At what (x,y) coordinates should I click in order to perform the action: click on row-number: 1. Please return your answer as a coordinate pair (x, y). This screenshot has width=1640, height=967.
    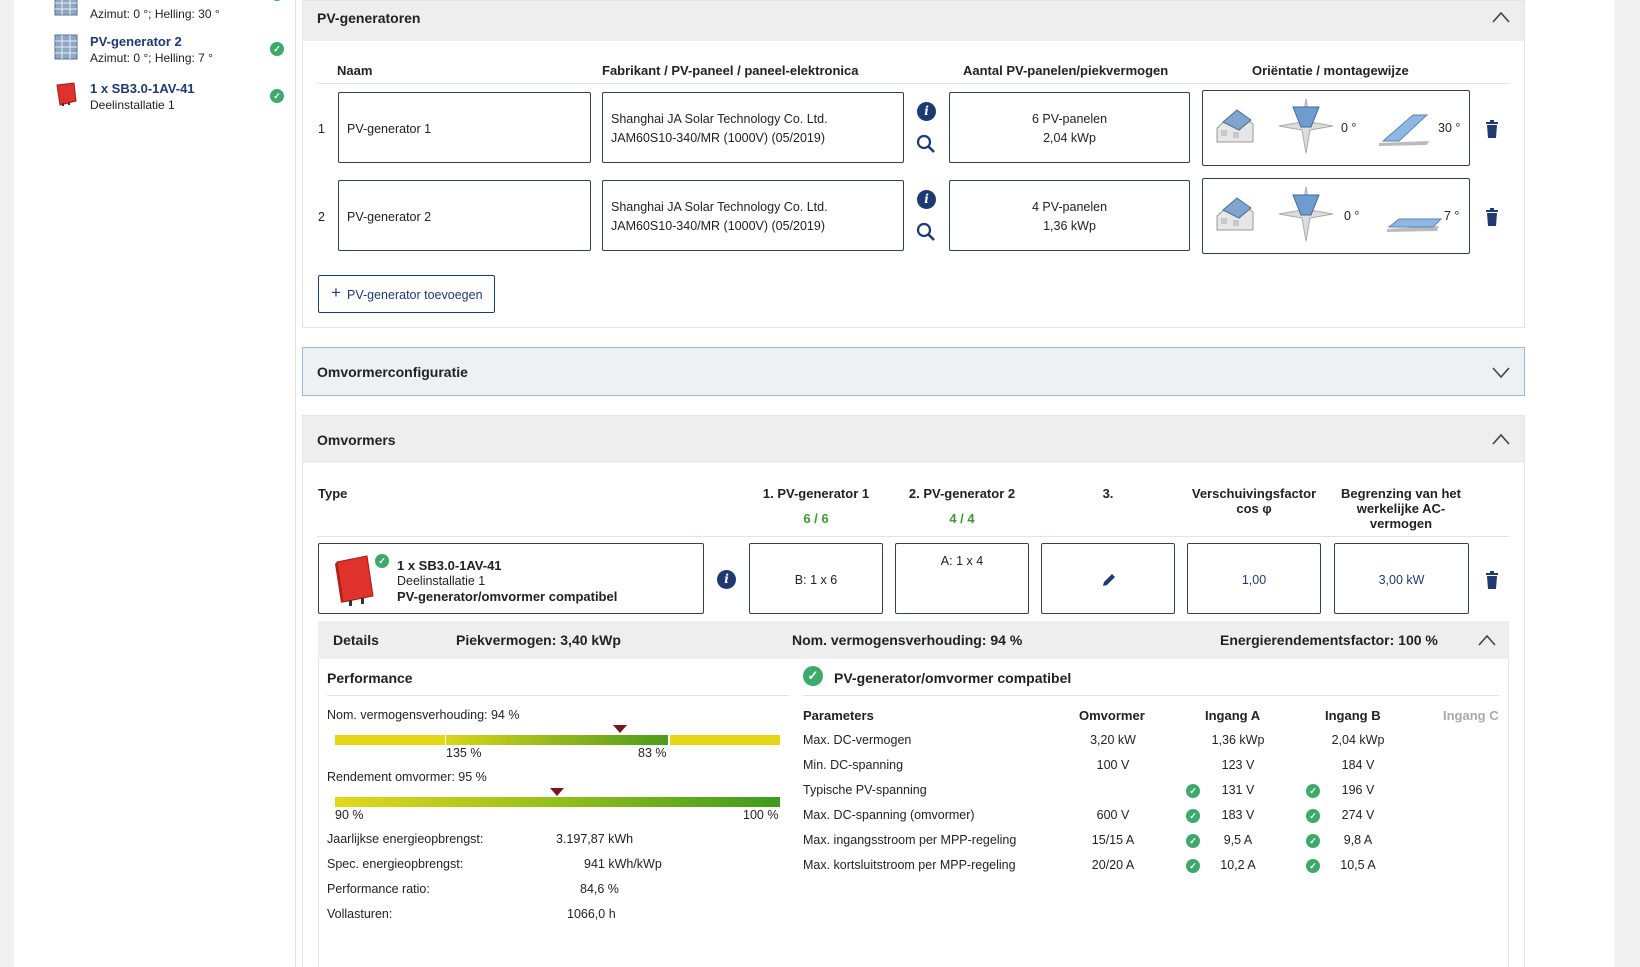
    Looking at the image, I should click on (321, 129).